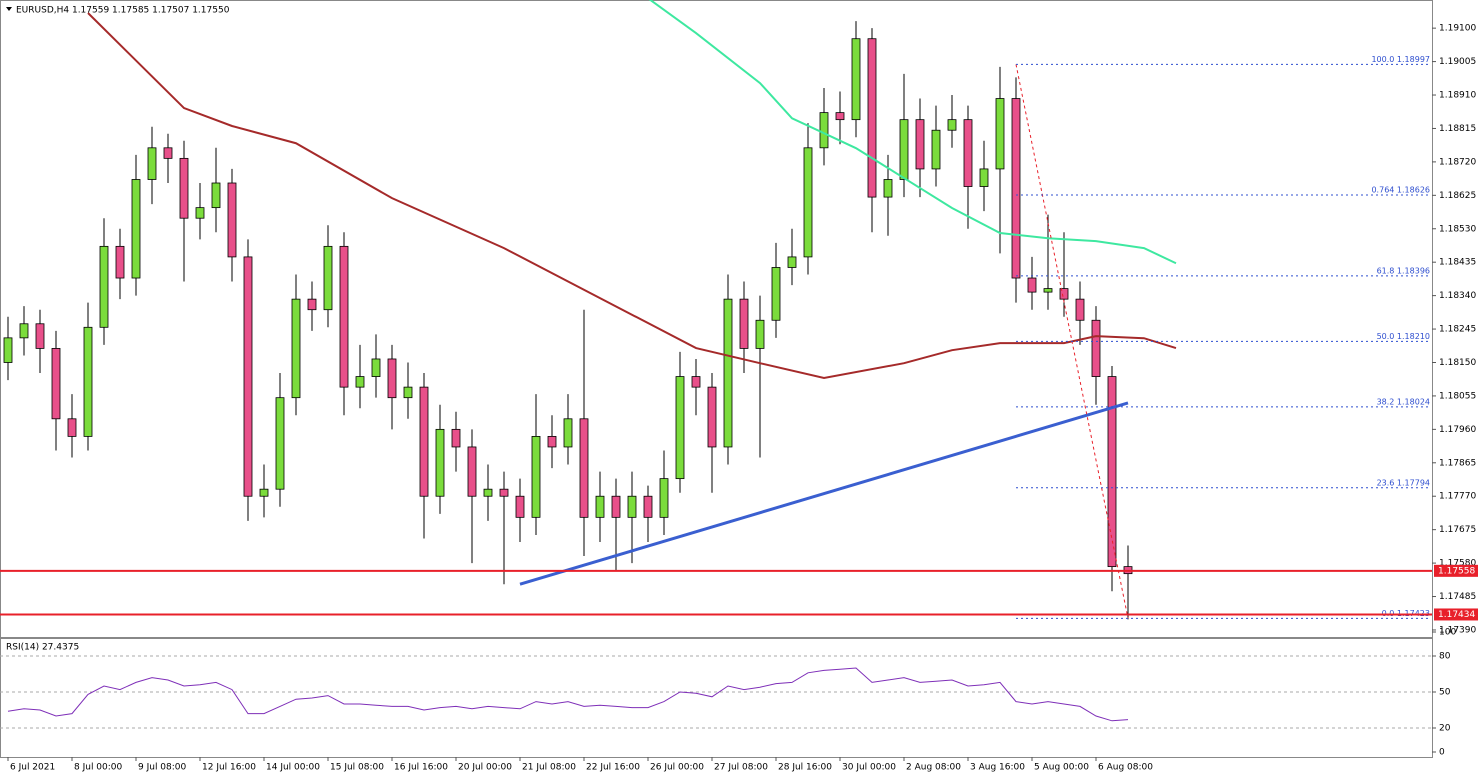 This screenshot has height=775, width=1480. What do you see at coordinates (1457, 463) in the screenshot?
I see `y-tick-label: 1.17865` at bounding box center [1457, 463].